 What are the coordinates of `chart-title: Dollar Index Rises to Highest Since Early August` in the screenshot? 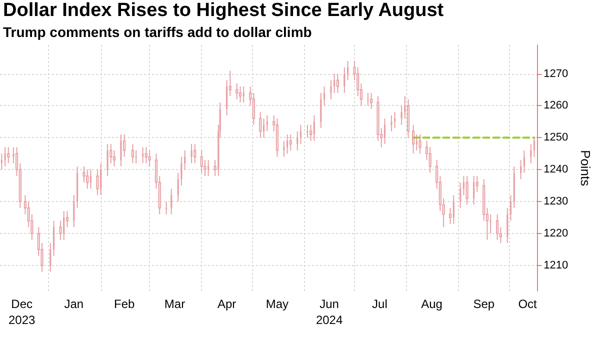 It's located at (223, 11).